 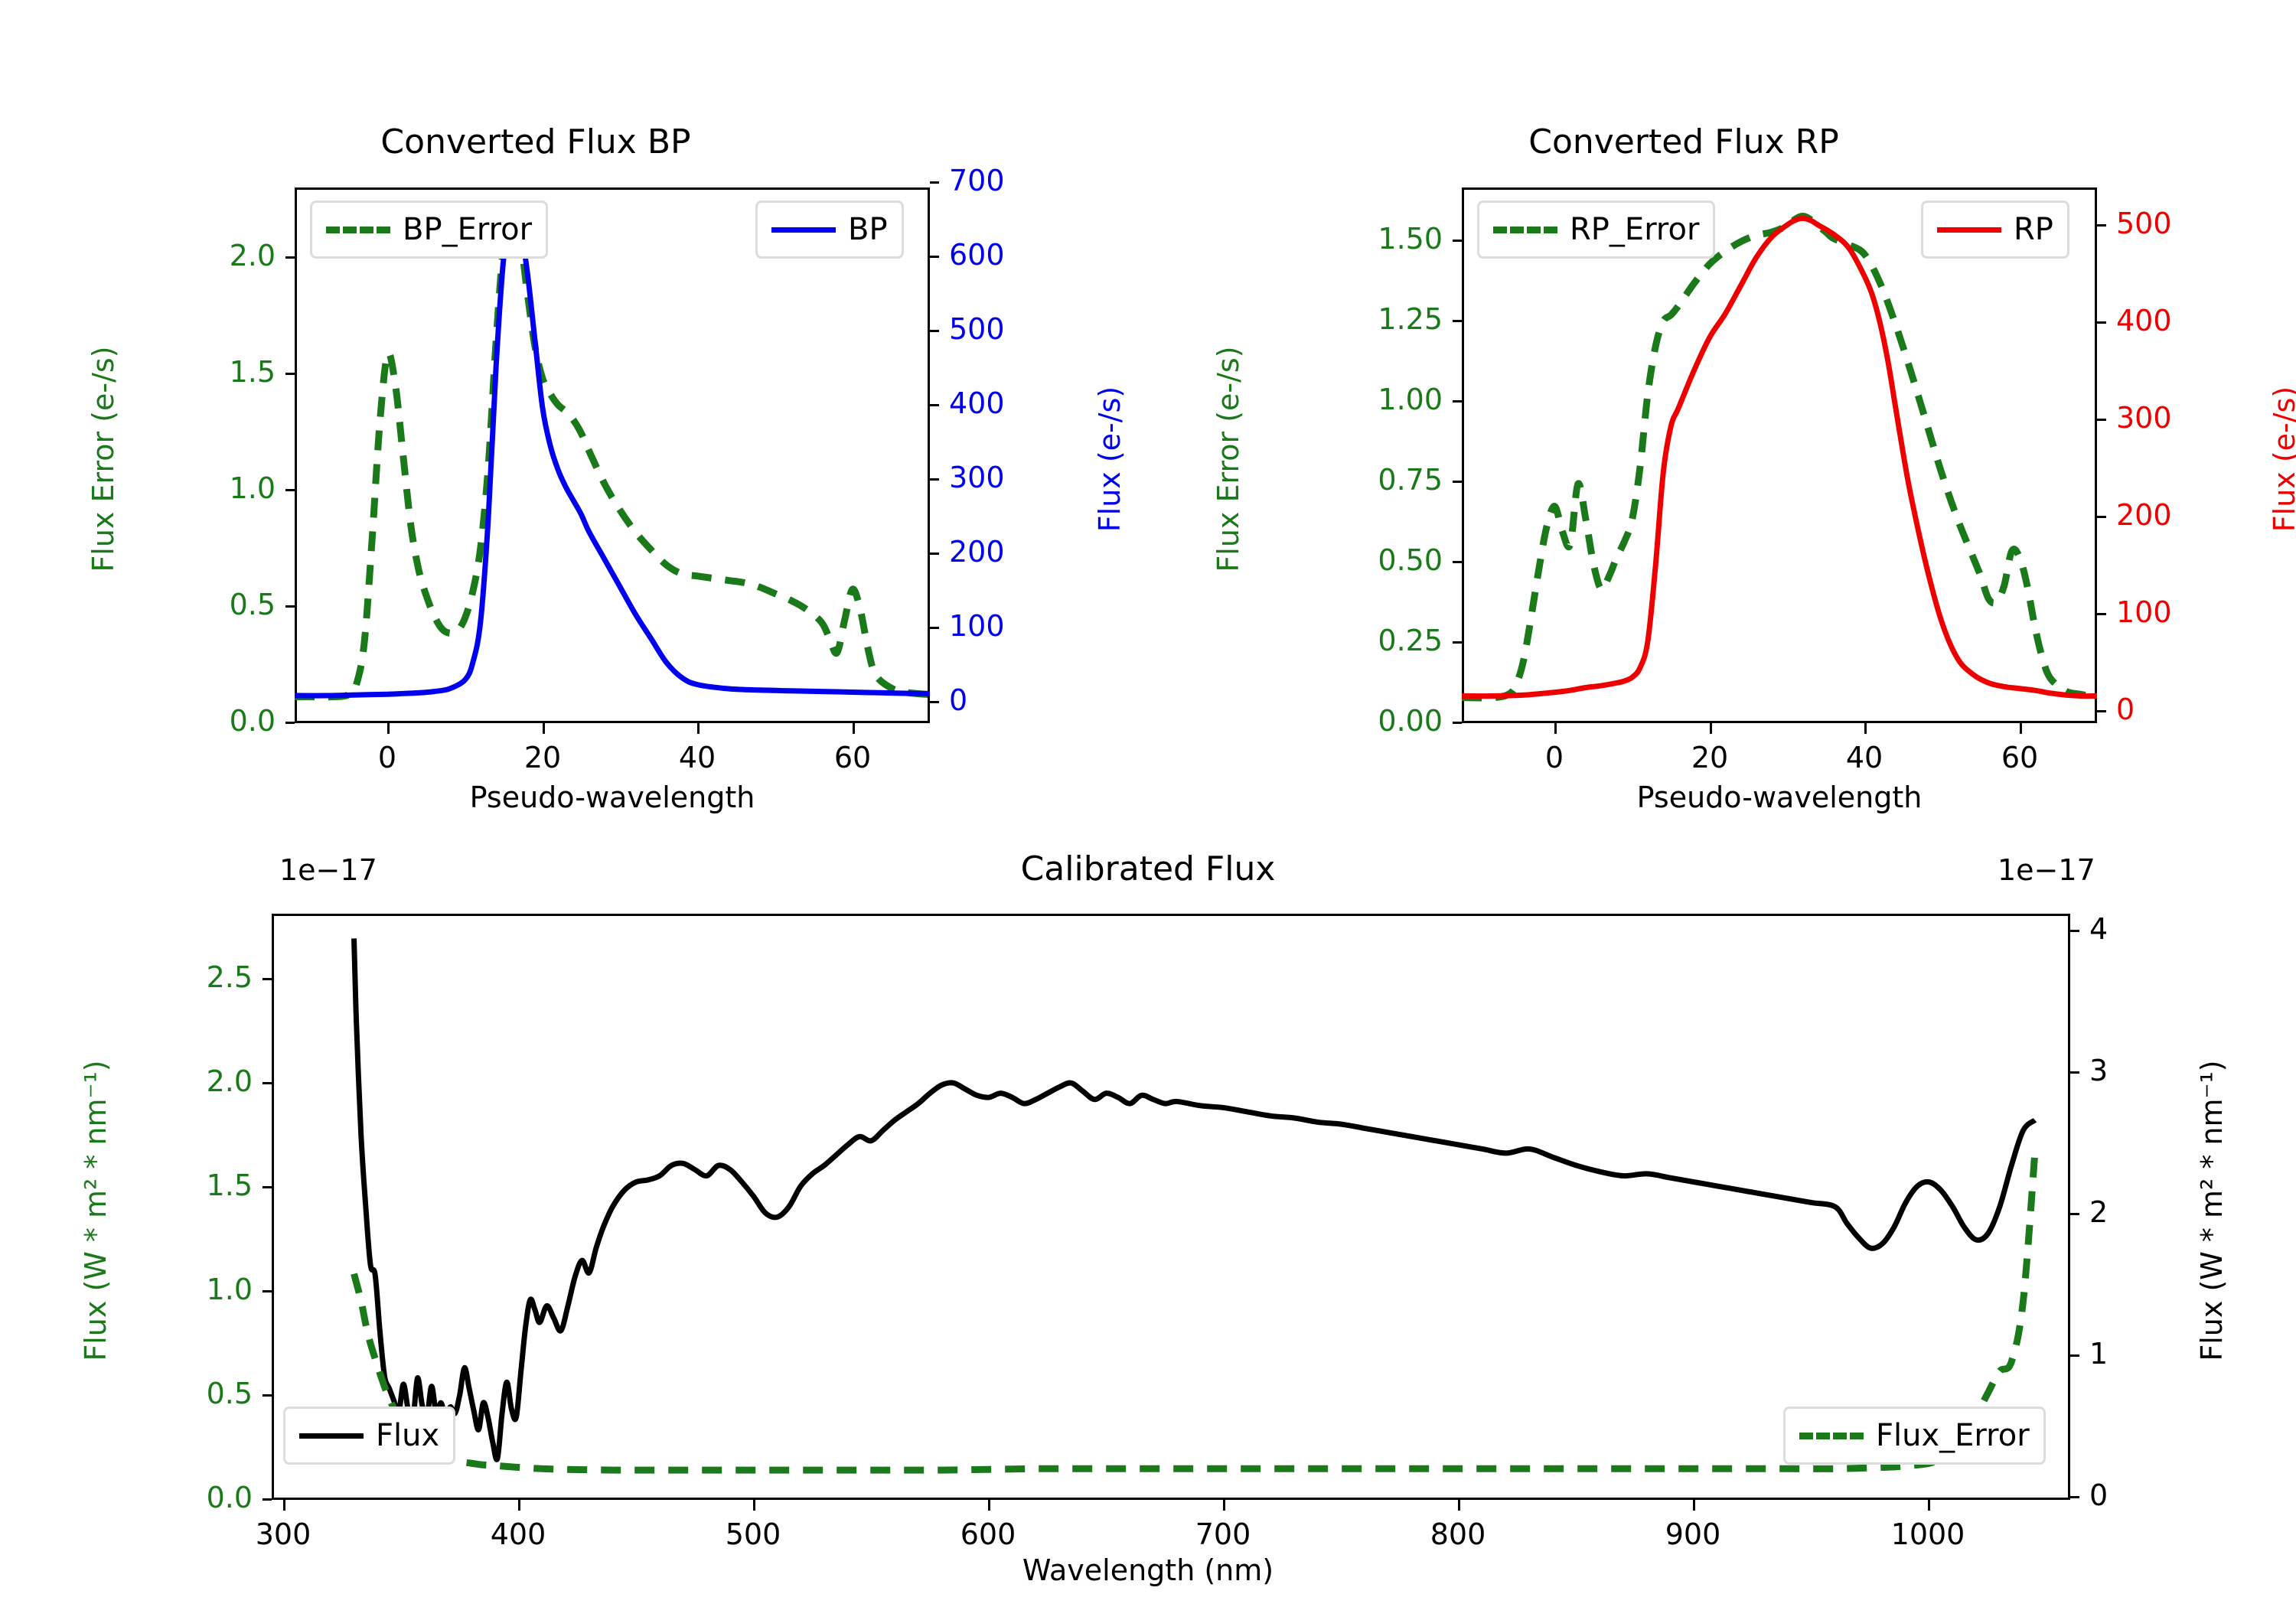 What do you see at coordinates (1410, 239) in the screenshot?
I see `rp-ytick-label-left-6: 1.50` at bounding box center [1410, 239].